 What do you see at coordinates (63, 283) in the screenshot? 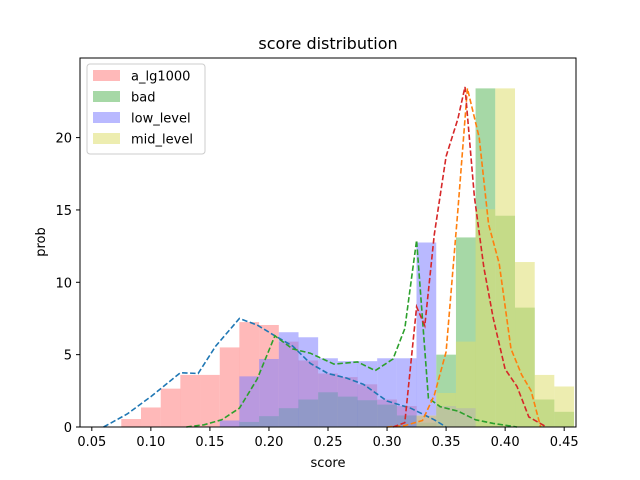
I see `y-tick-label: 10` at bounding box center [63, 283].